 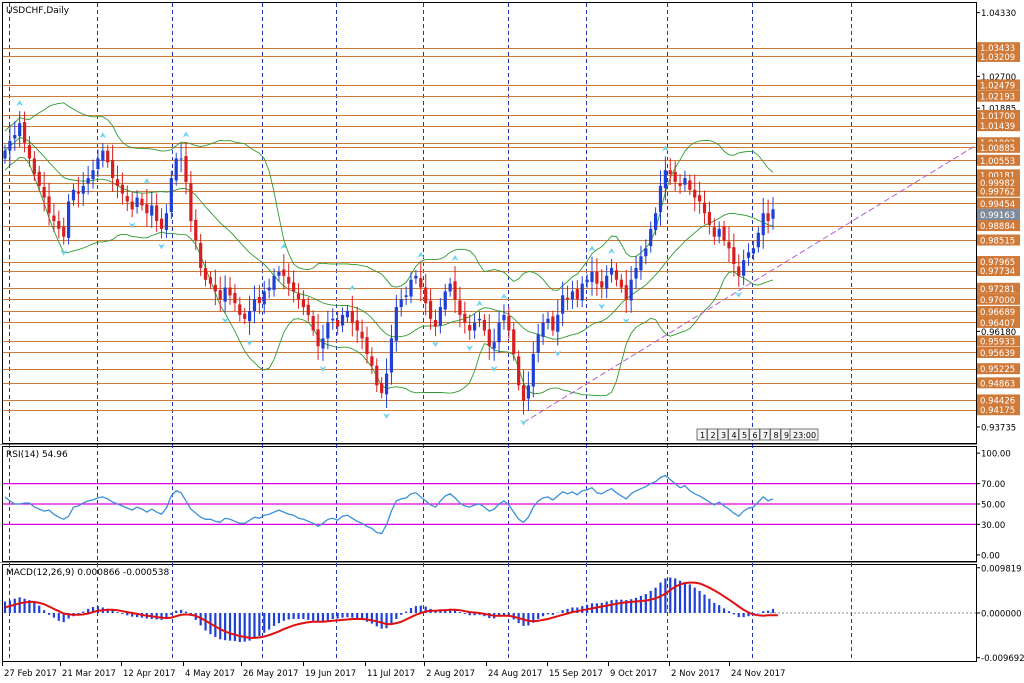 I want to click on level-price-label: 0.99982, so click(x=997, y=184).